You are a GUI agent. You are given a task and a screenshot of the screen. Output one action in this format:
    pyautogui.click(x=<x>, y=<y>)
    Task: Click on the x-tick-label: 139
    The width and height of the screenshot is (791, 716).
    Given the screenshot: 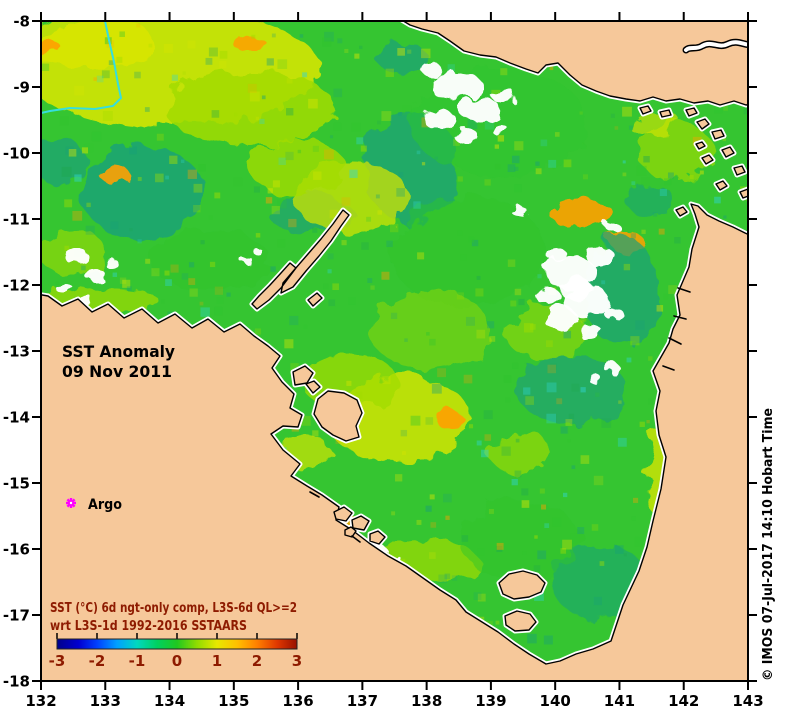 What is the action you would take?
    pyautogui.click(x=490, y=701)
    